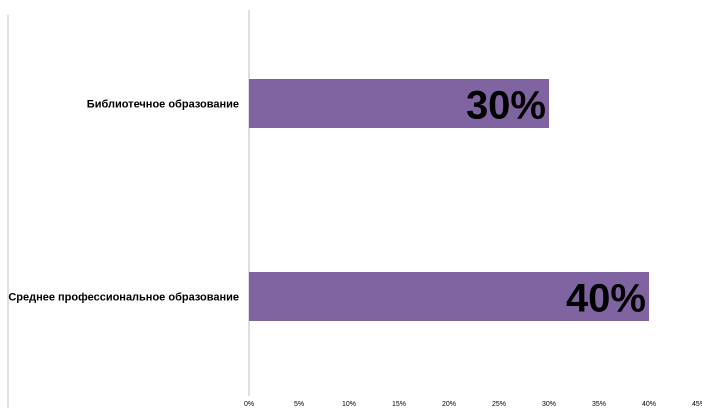 This screenshot has width=702, height=408. Describe the element at coordinates (249, 404) in the screenshot. I see `x-tick-label: 0%` at that location.